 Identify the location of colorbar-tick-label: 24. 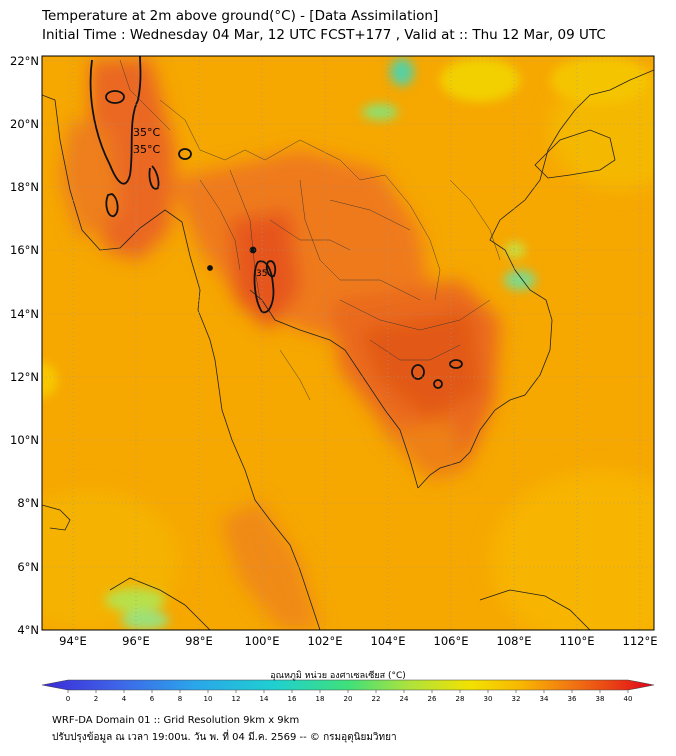
(404, 699).